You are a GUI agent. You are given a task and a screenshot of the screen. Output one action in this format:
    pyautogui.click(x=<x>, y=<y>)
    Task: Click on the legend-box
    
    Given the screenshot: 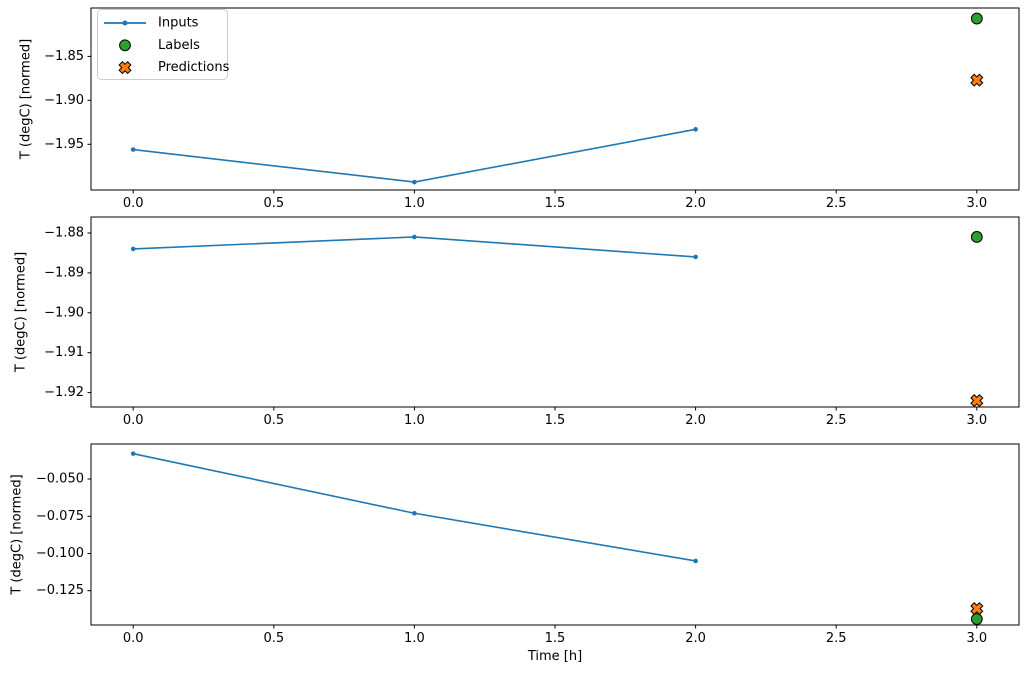 What is the action you would take?
    pyautogui.click(x=162, y=44)
    